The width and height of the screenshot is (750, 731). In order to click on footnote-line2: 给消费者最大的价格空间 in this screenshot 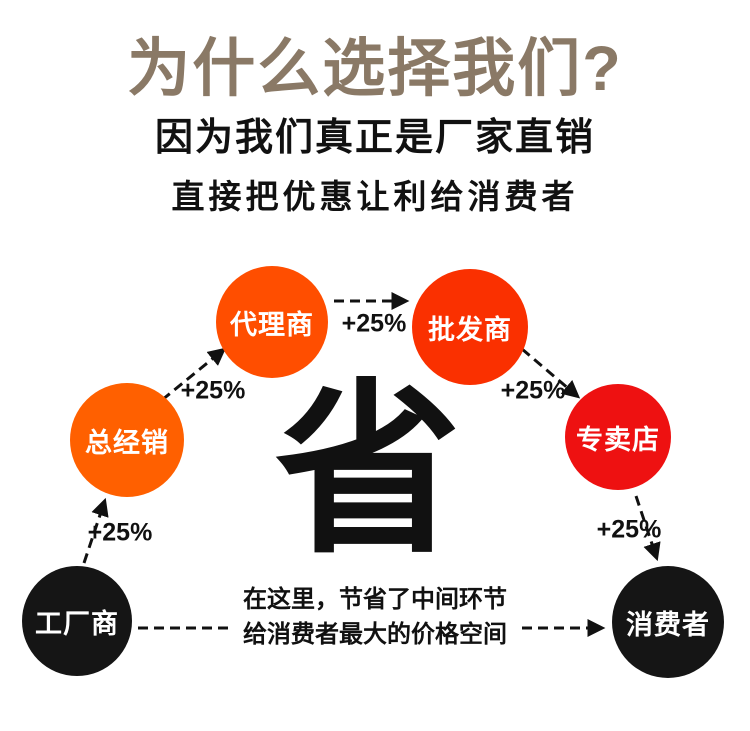, I will do `click(375, 634)`.